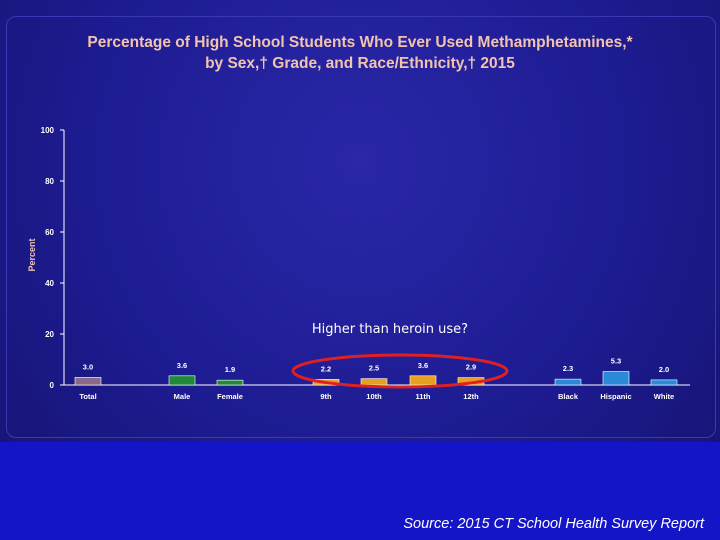 The image size is (720, 540). What do you see at coordinates (664, 369) in the screenshot?
I see `value-label: 2.0` at bounding box center [664, 369].